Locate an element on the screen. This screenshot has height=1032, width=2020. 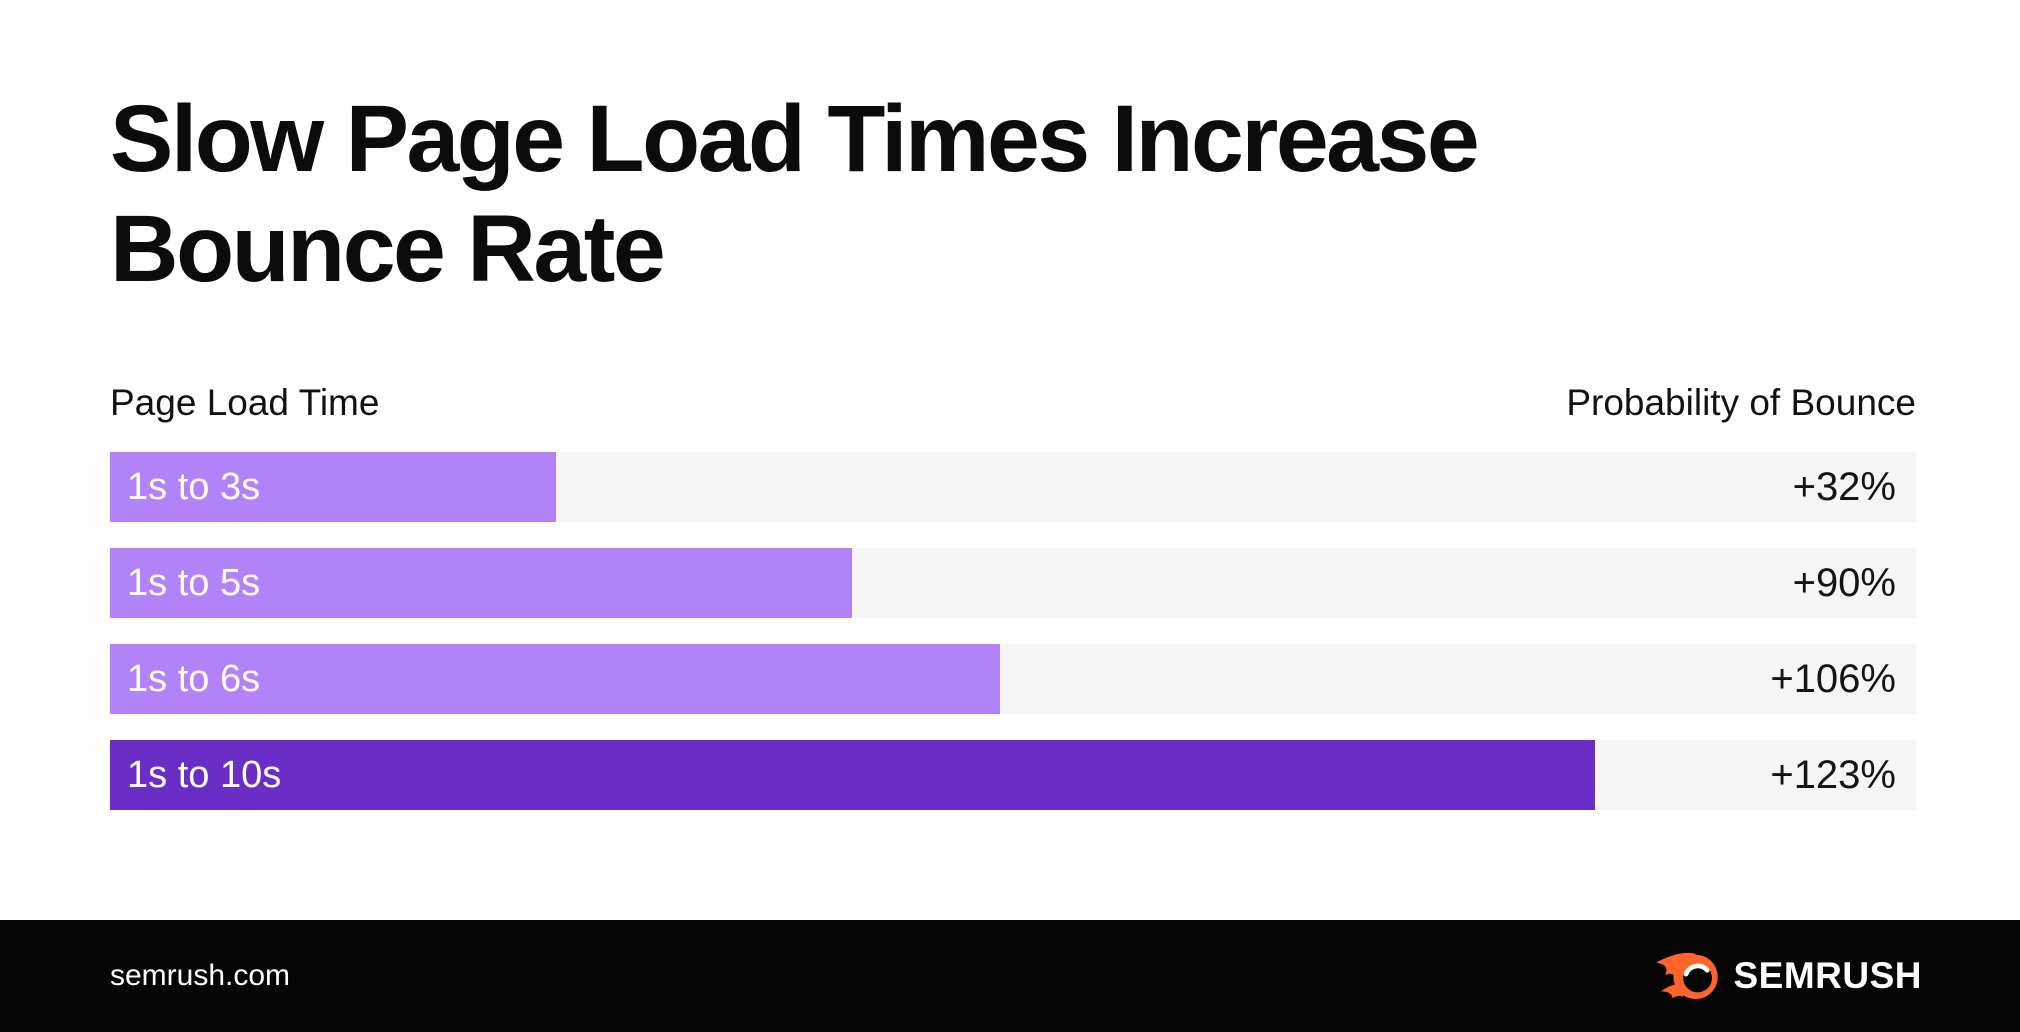
bar-category-label: 1s to 10s is located at coordinates (204, 774).